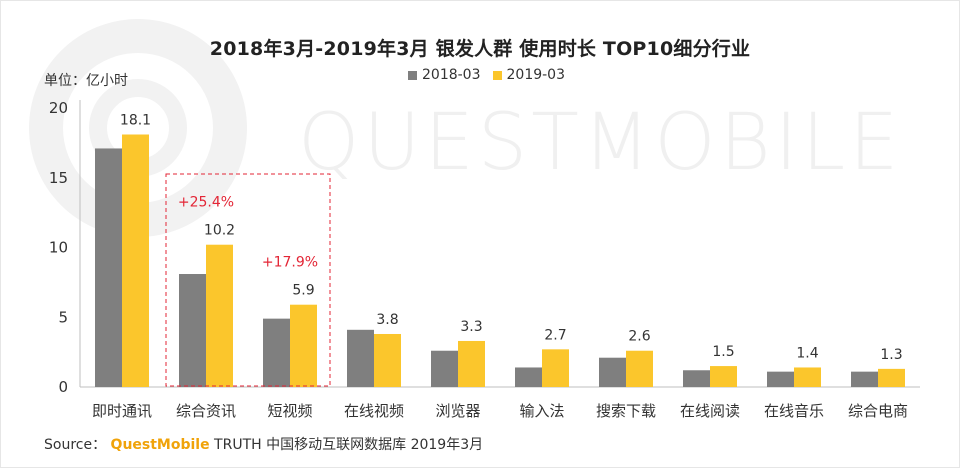  I want to click on x-tick-label: 在线阅读, so click(710, 411).